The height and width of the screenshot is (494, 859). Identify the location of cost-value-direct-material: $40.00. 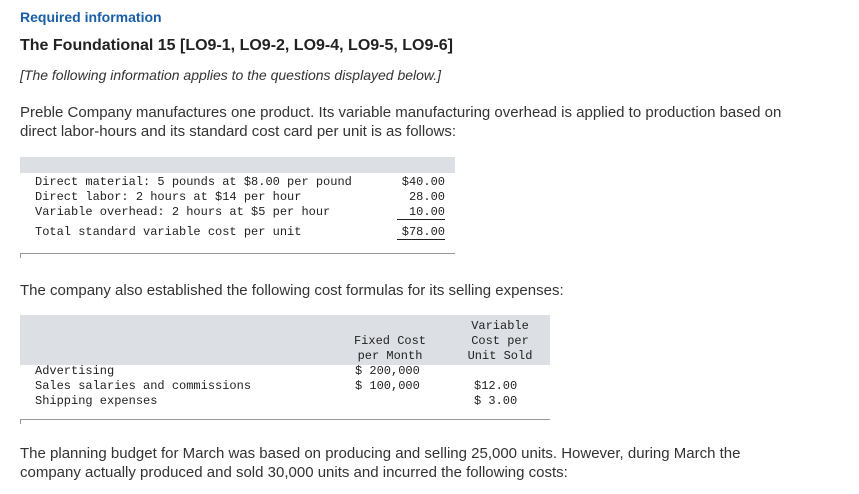
(423, 182).